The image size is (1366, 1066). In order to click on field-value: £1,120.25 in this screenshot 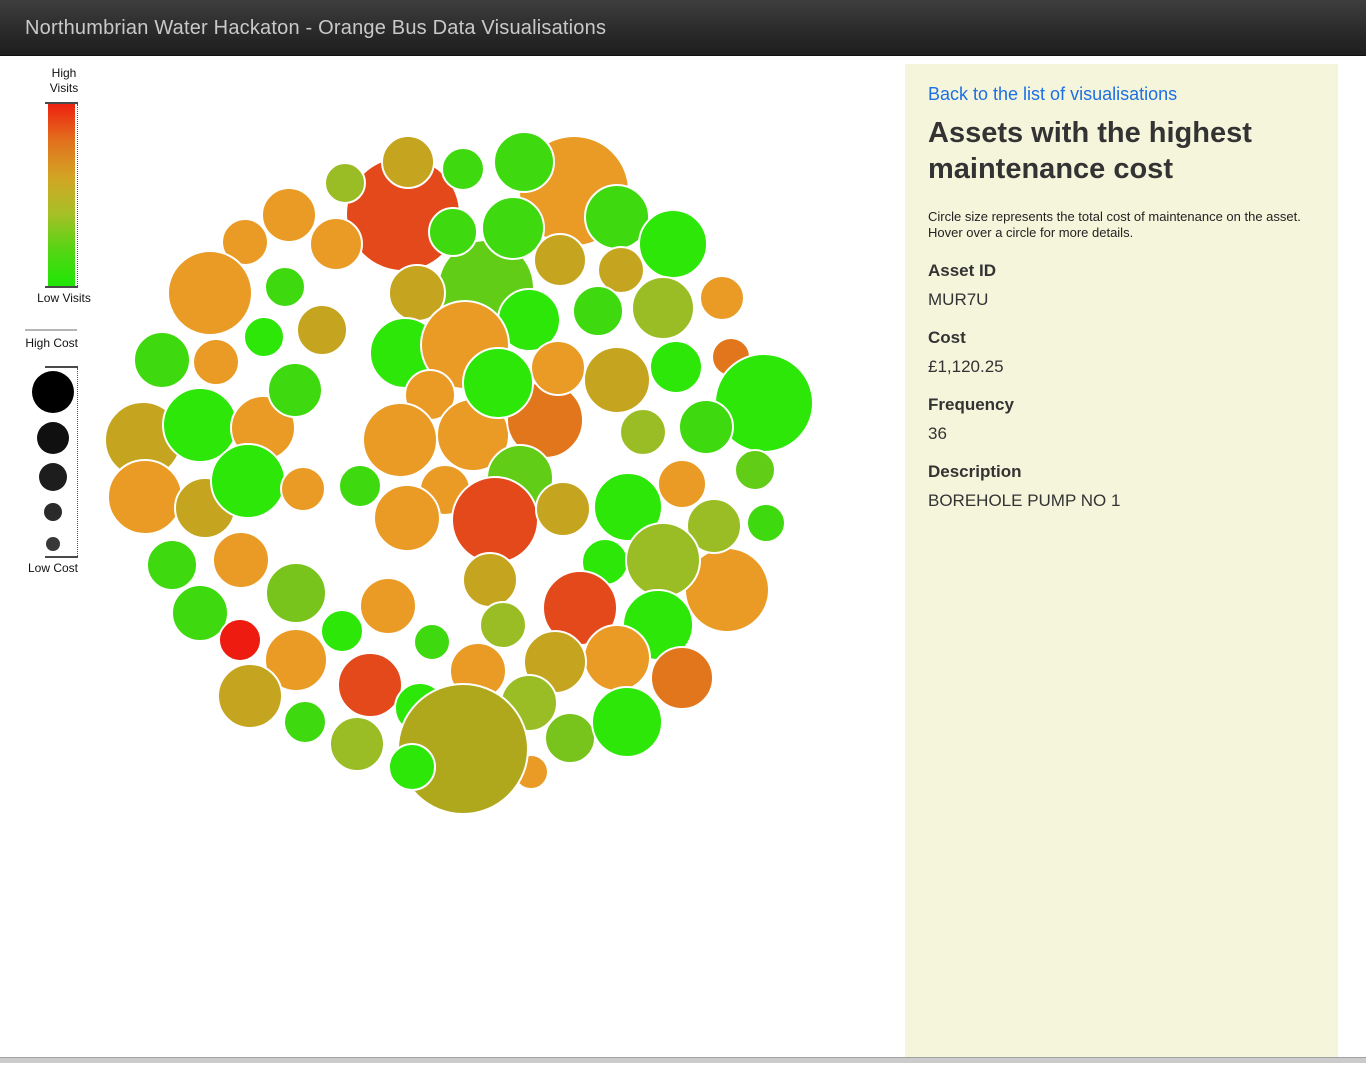, I will do `click(966, 366)`.